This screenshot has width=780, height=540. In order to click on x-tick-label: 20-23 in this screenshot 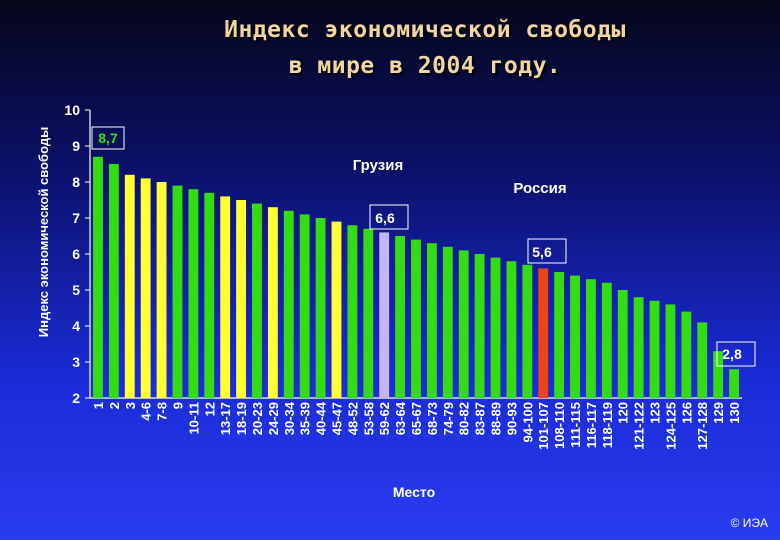, I will do `click(257, 418)`.